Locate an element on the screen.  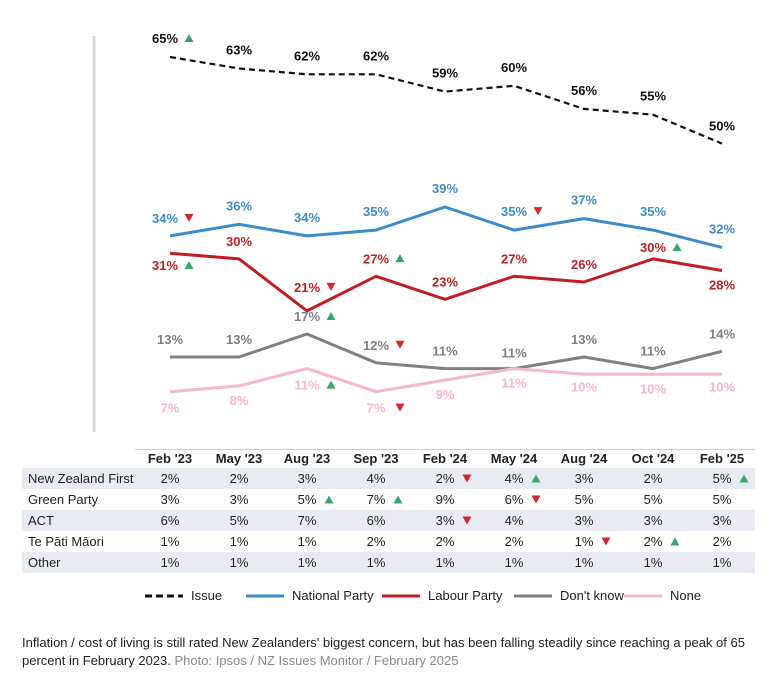
data-label: 50% is located at coordinates (722, 126).